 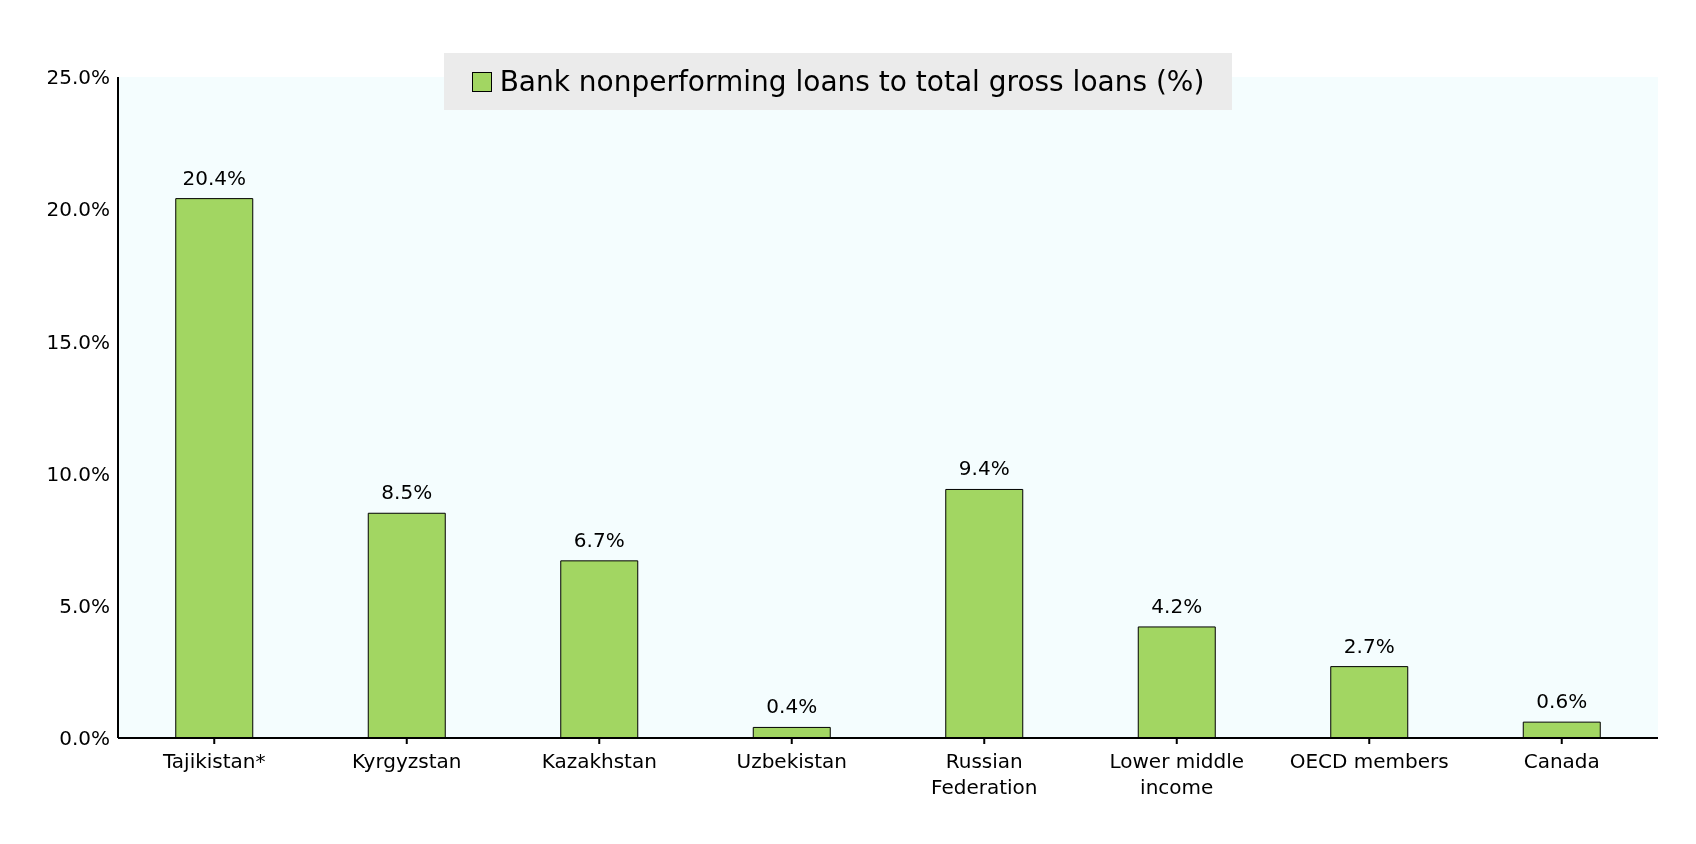 I want to click on y-tick-label: 5.0%, so click(x=84, y=605).